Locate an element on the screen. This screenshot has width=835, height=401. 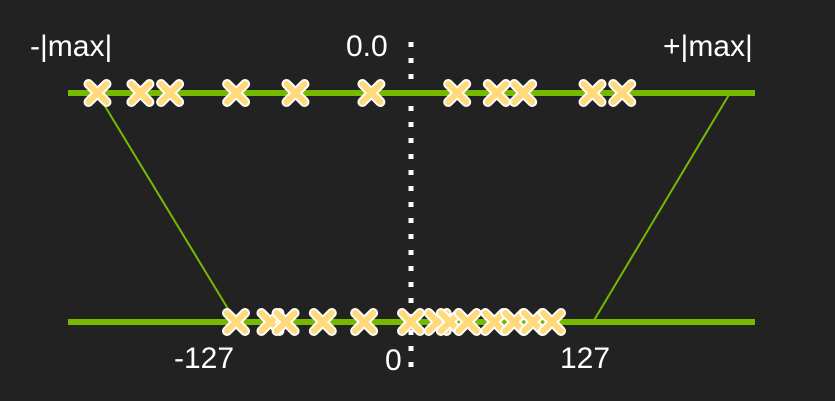
float-value-markers is located at coordinates (360, 93).